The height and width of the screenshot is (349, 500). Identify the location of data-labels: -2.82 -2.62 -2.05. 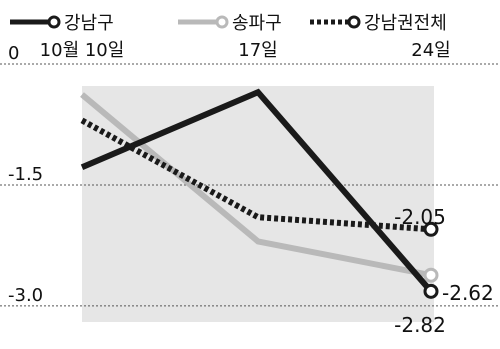
(444, 271).